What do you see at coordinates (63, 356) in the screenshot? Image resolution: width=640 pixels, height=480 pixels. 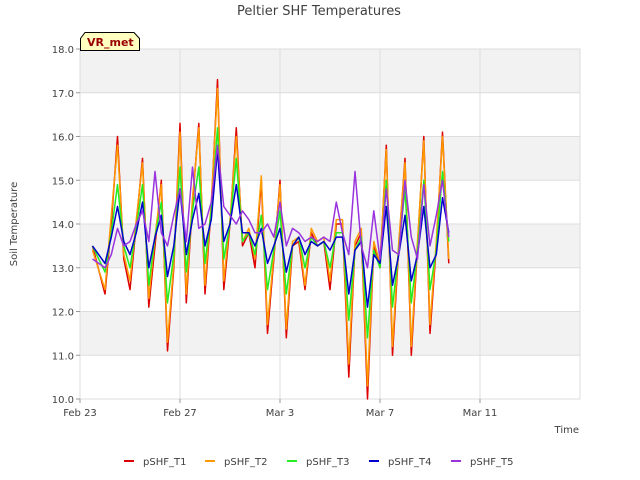 I see `y-tick-label: 11.0` at bounding box center [63, 356].